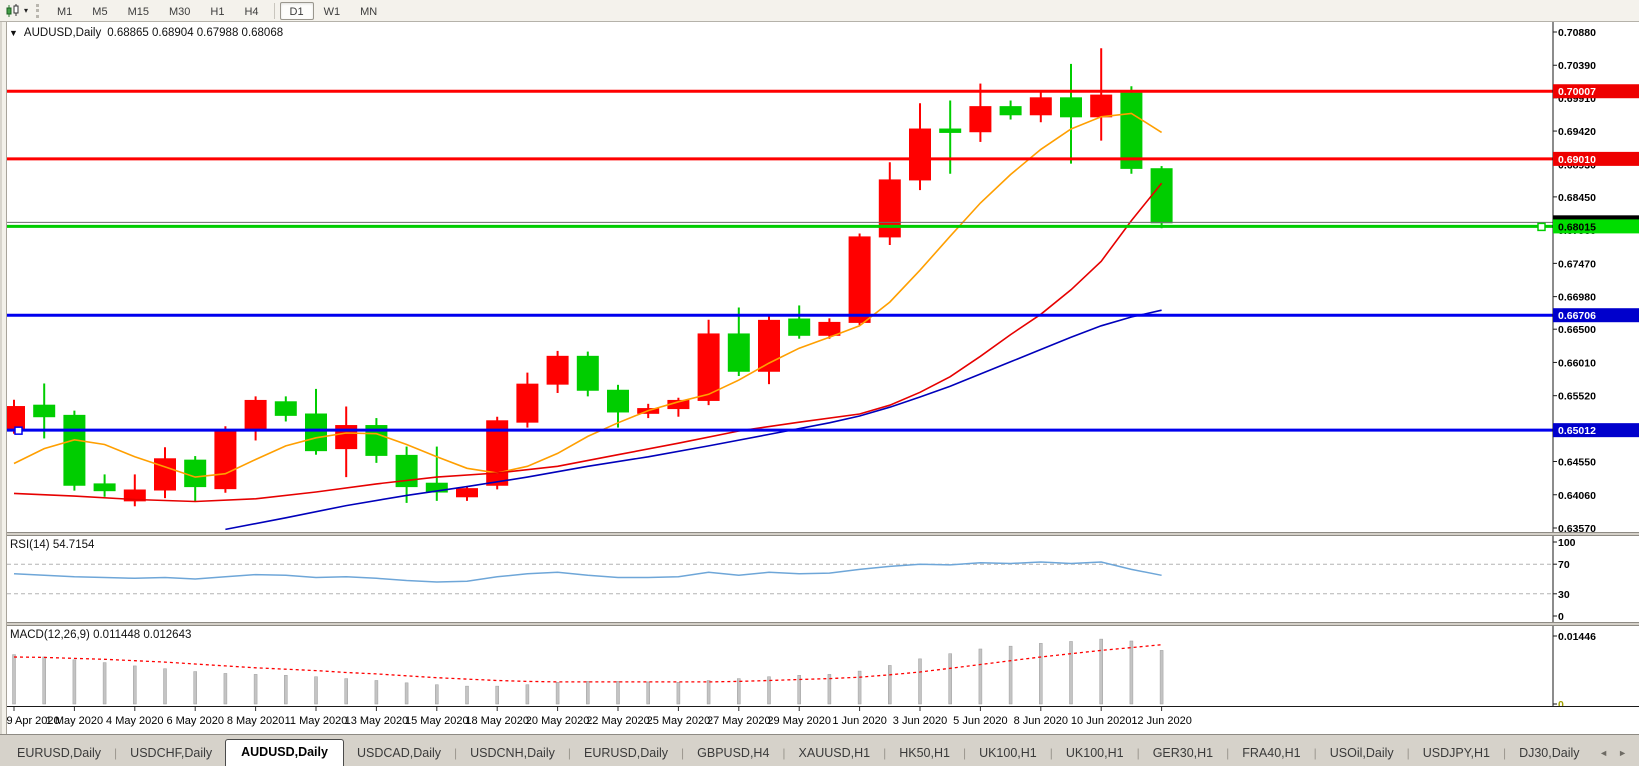 This screenshot has height=766, width=1639. What do you see at coordinates (1564, 565) in the screenshot?
I see `rsi-tick-label: 70` at bounding box center [1564, 565].